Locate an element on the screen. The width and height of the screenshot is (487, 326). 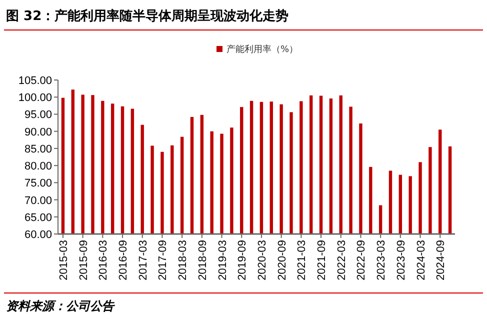
x-tick-label: 2024-03 is located at coordinates (421, 260).